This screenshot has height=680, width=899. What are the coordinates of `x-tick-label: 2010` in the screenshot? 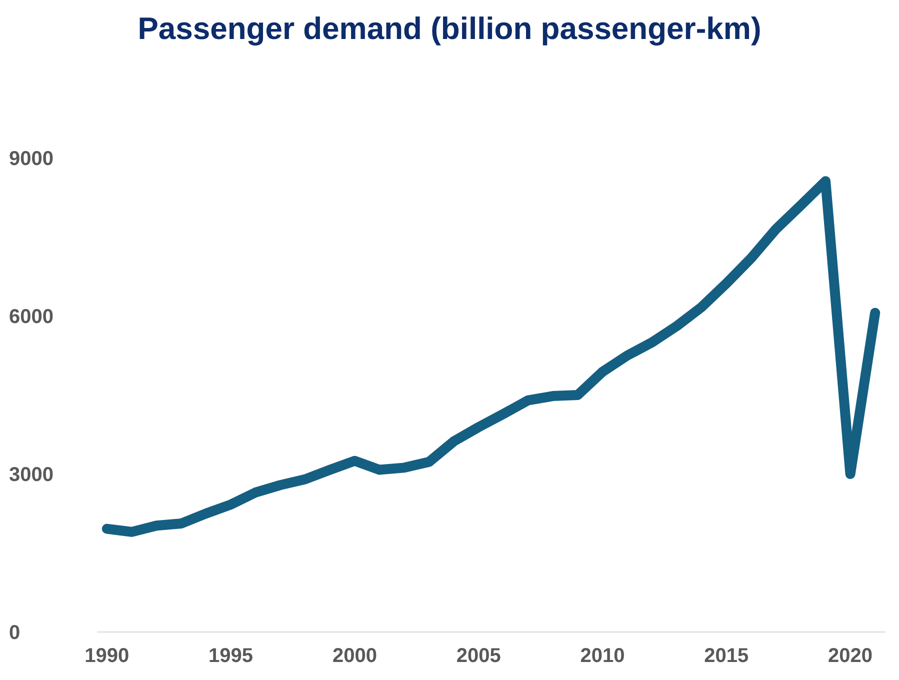 It's located at (602, 656).